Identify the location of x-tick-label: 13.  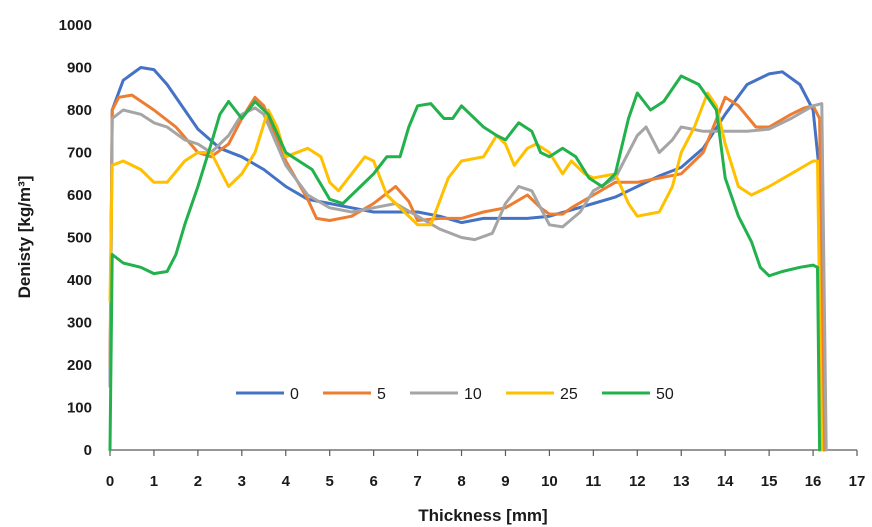
(681, 481).